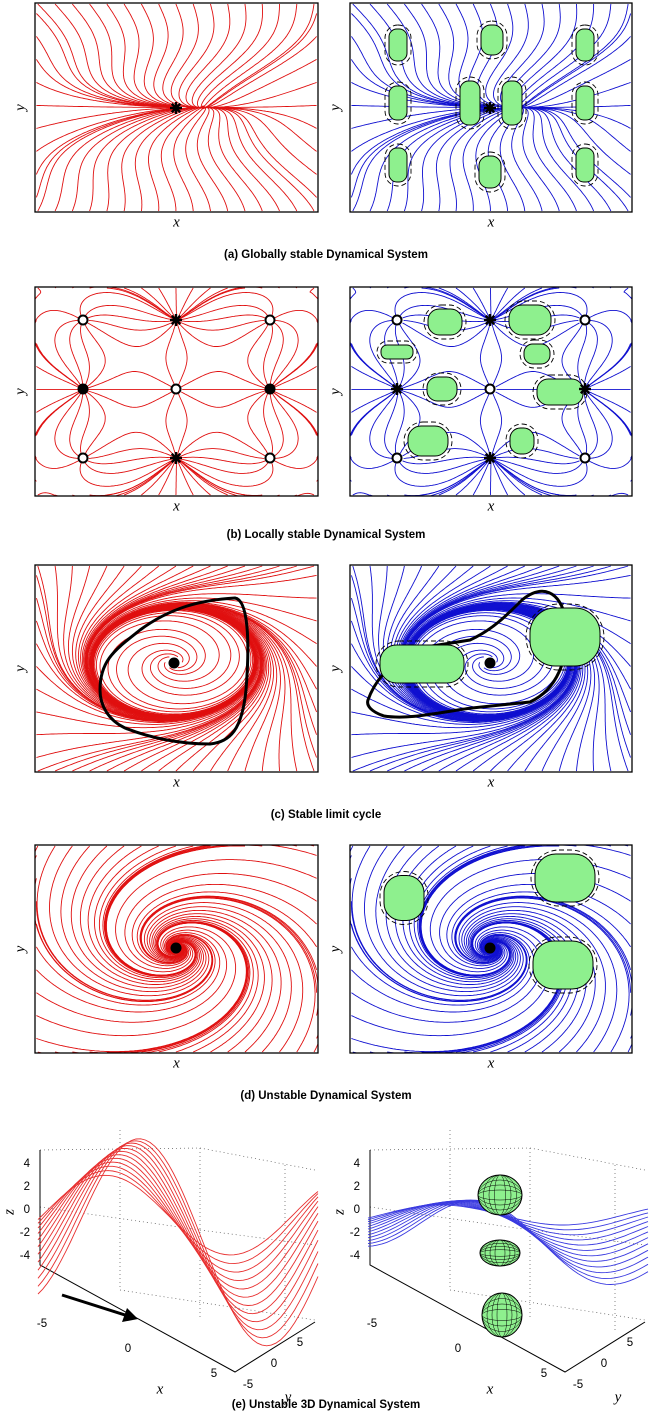 This screenshot has height=1414, width=652. What do you see at coordinates (500, 1195) in the screenshot?
I see `obstacle-mesh` at bounding box center [500, 1195].